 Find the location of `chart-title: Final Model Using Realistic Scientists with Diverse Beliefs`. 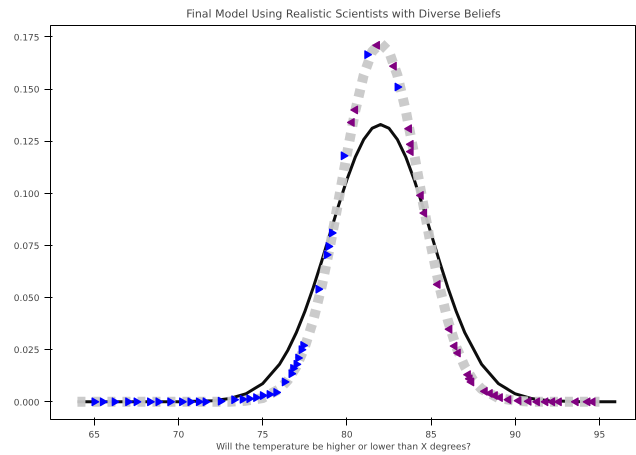

chart-title: Final Model Using Realistic Scientists with Diverse Beliefs is located at coordinates (344, 14).